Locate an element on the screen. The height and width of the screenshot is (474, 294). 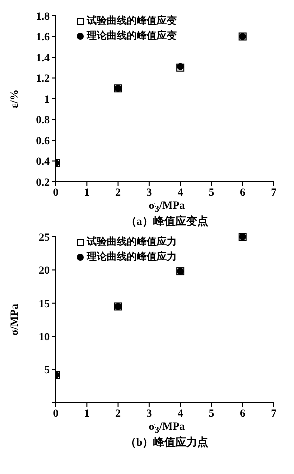
y-tick-label: 15 is located at coordinates (44, 304).